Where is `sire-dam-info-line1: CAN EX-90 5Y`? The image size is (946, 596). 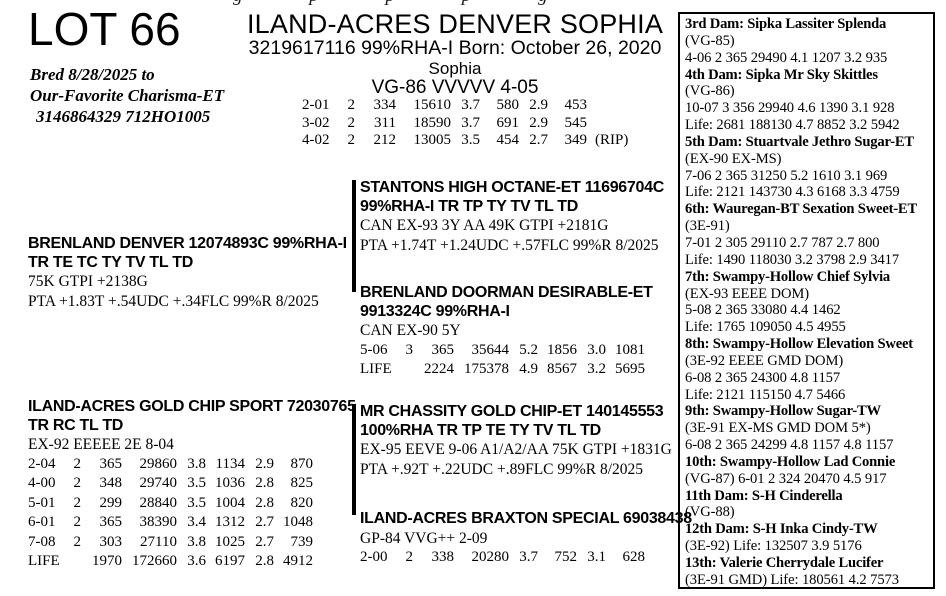 sire-dam-info-line1: CAN EX-90 5Y is located at coordinates (410, 330).